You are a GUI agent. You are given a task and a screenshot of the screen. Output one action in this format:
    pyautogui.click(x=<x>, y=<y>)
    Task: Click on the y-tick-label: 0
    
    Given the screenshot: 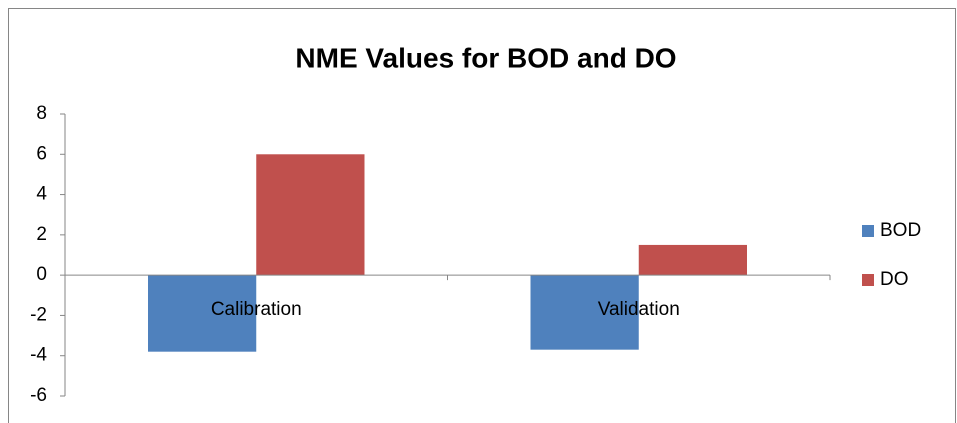 What is the action you would take?
    pyautogui.click(x=41, y=274)
    